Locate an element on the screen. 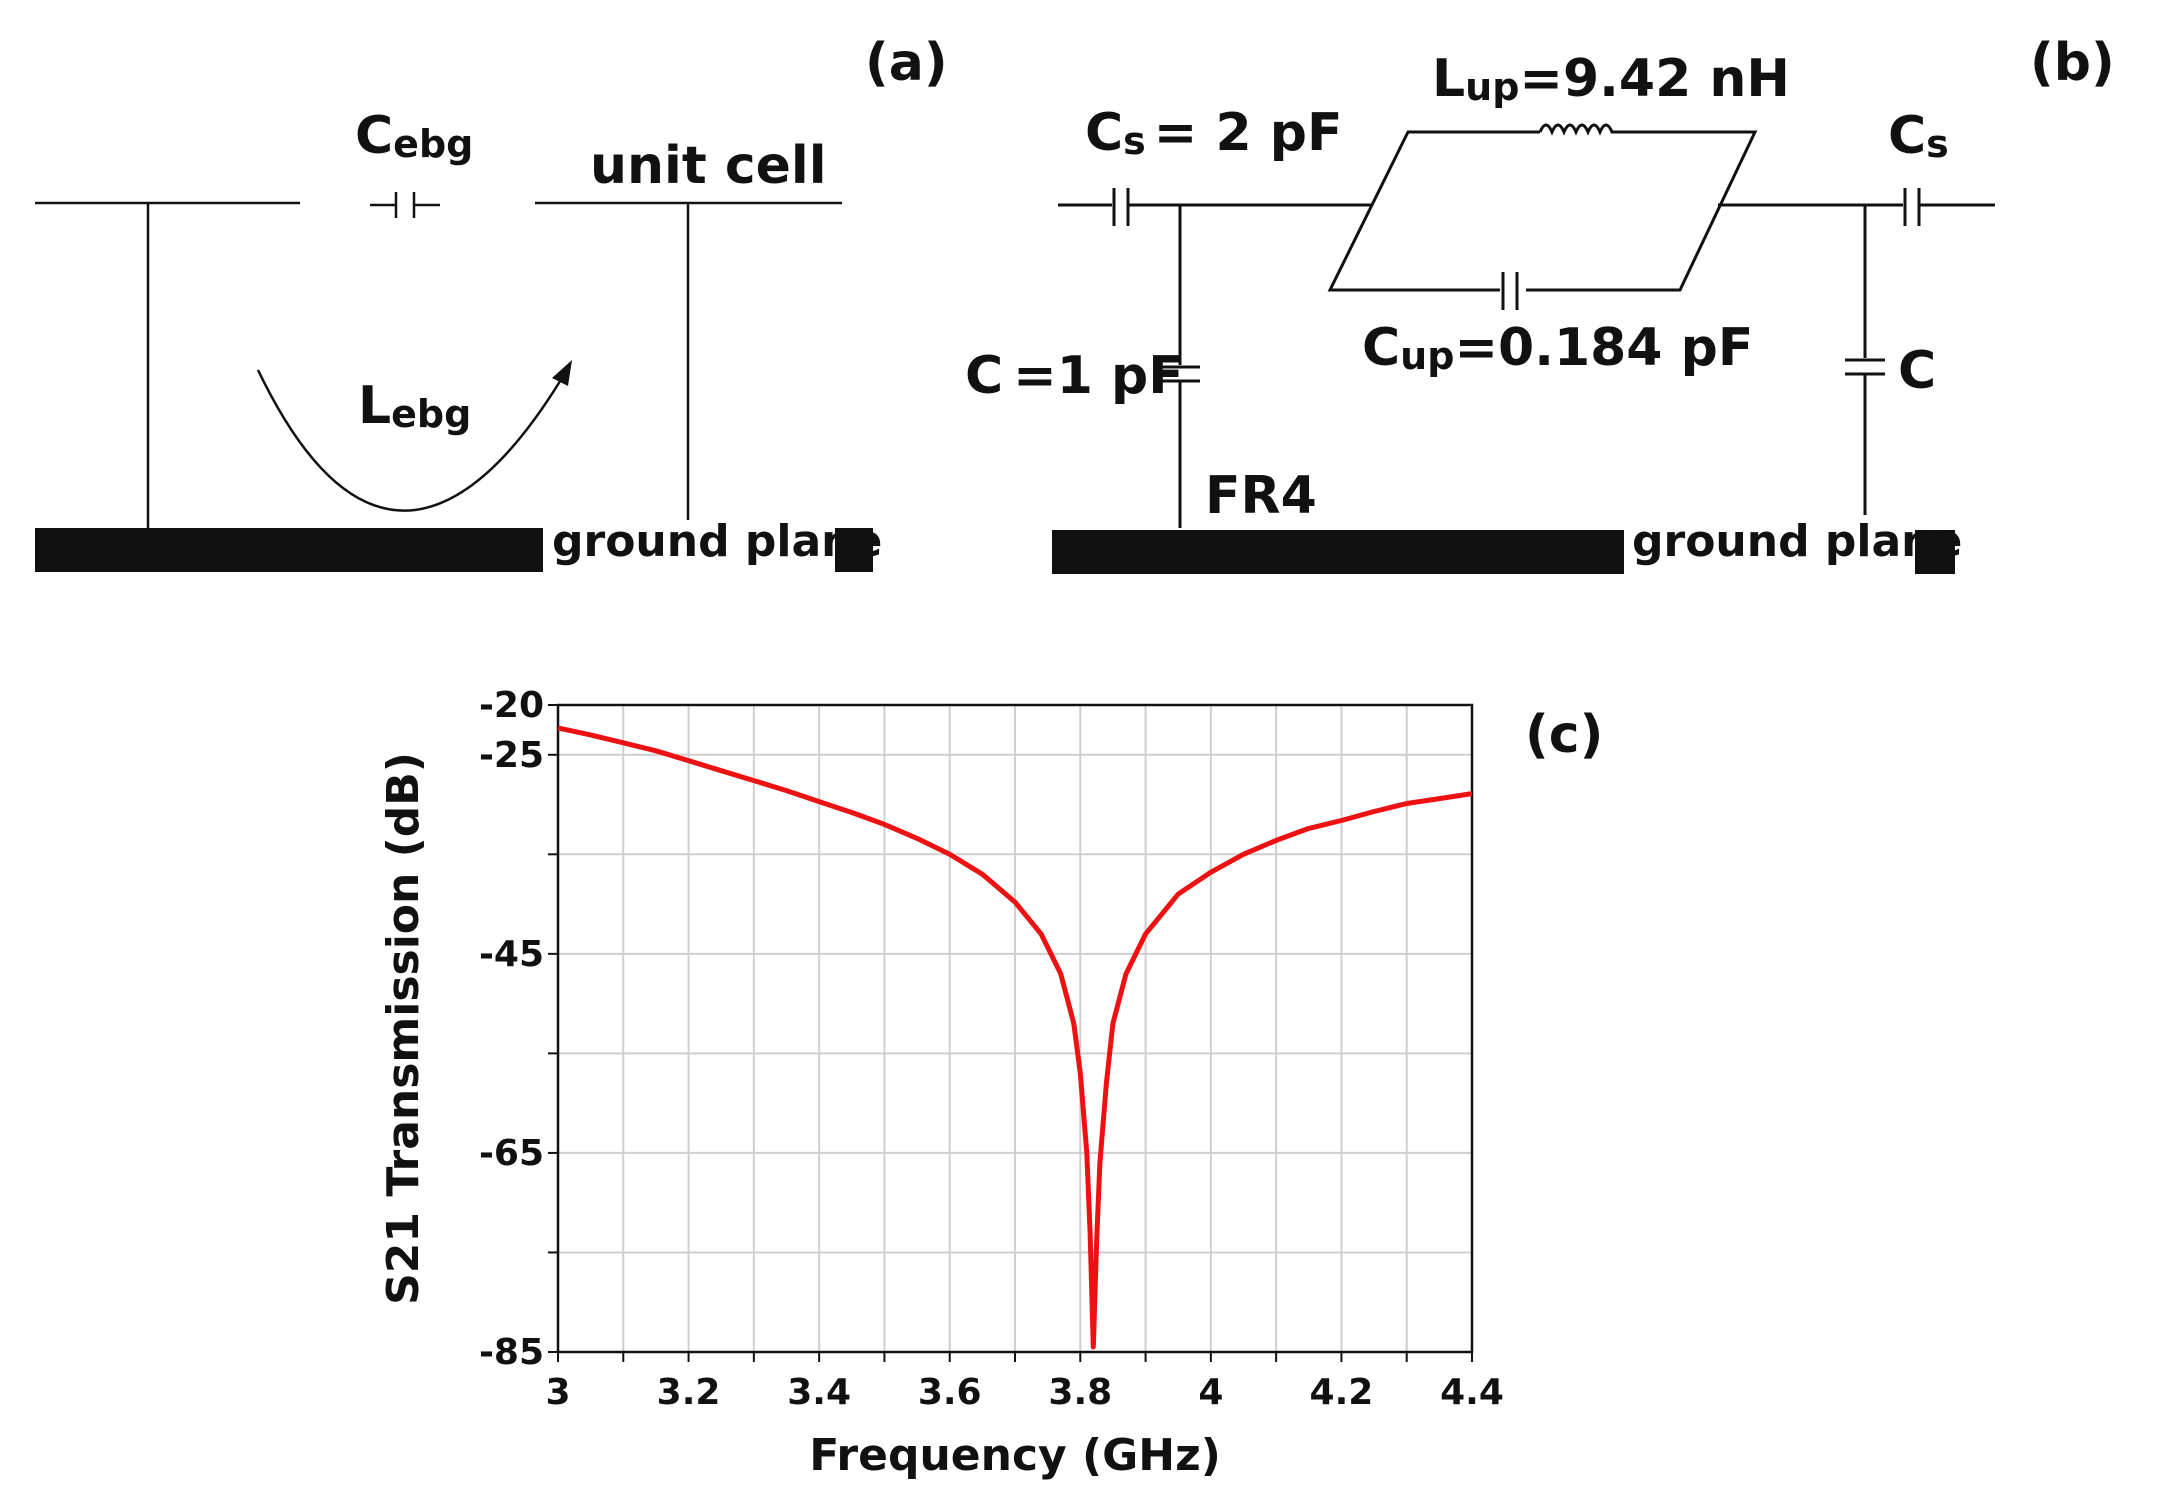  ground-plane-bar-a is located at coordinates (289, 550).